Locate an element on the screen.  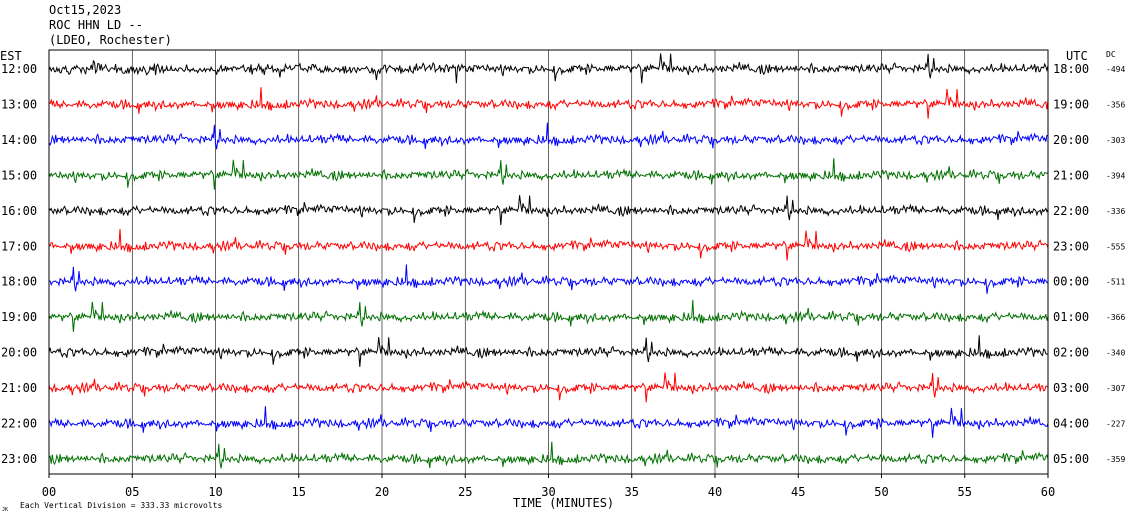
dc-offset-label: -394 is located at coordinates (1115, 175).